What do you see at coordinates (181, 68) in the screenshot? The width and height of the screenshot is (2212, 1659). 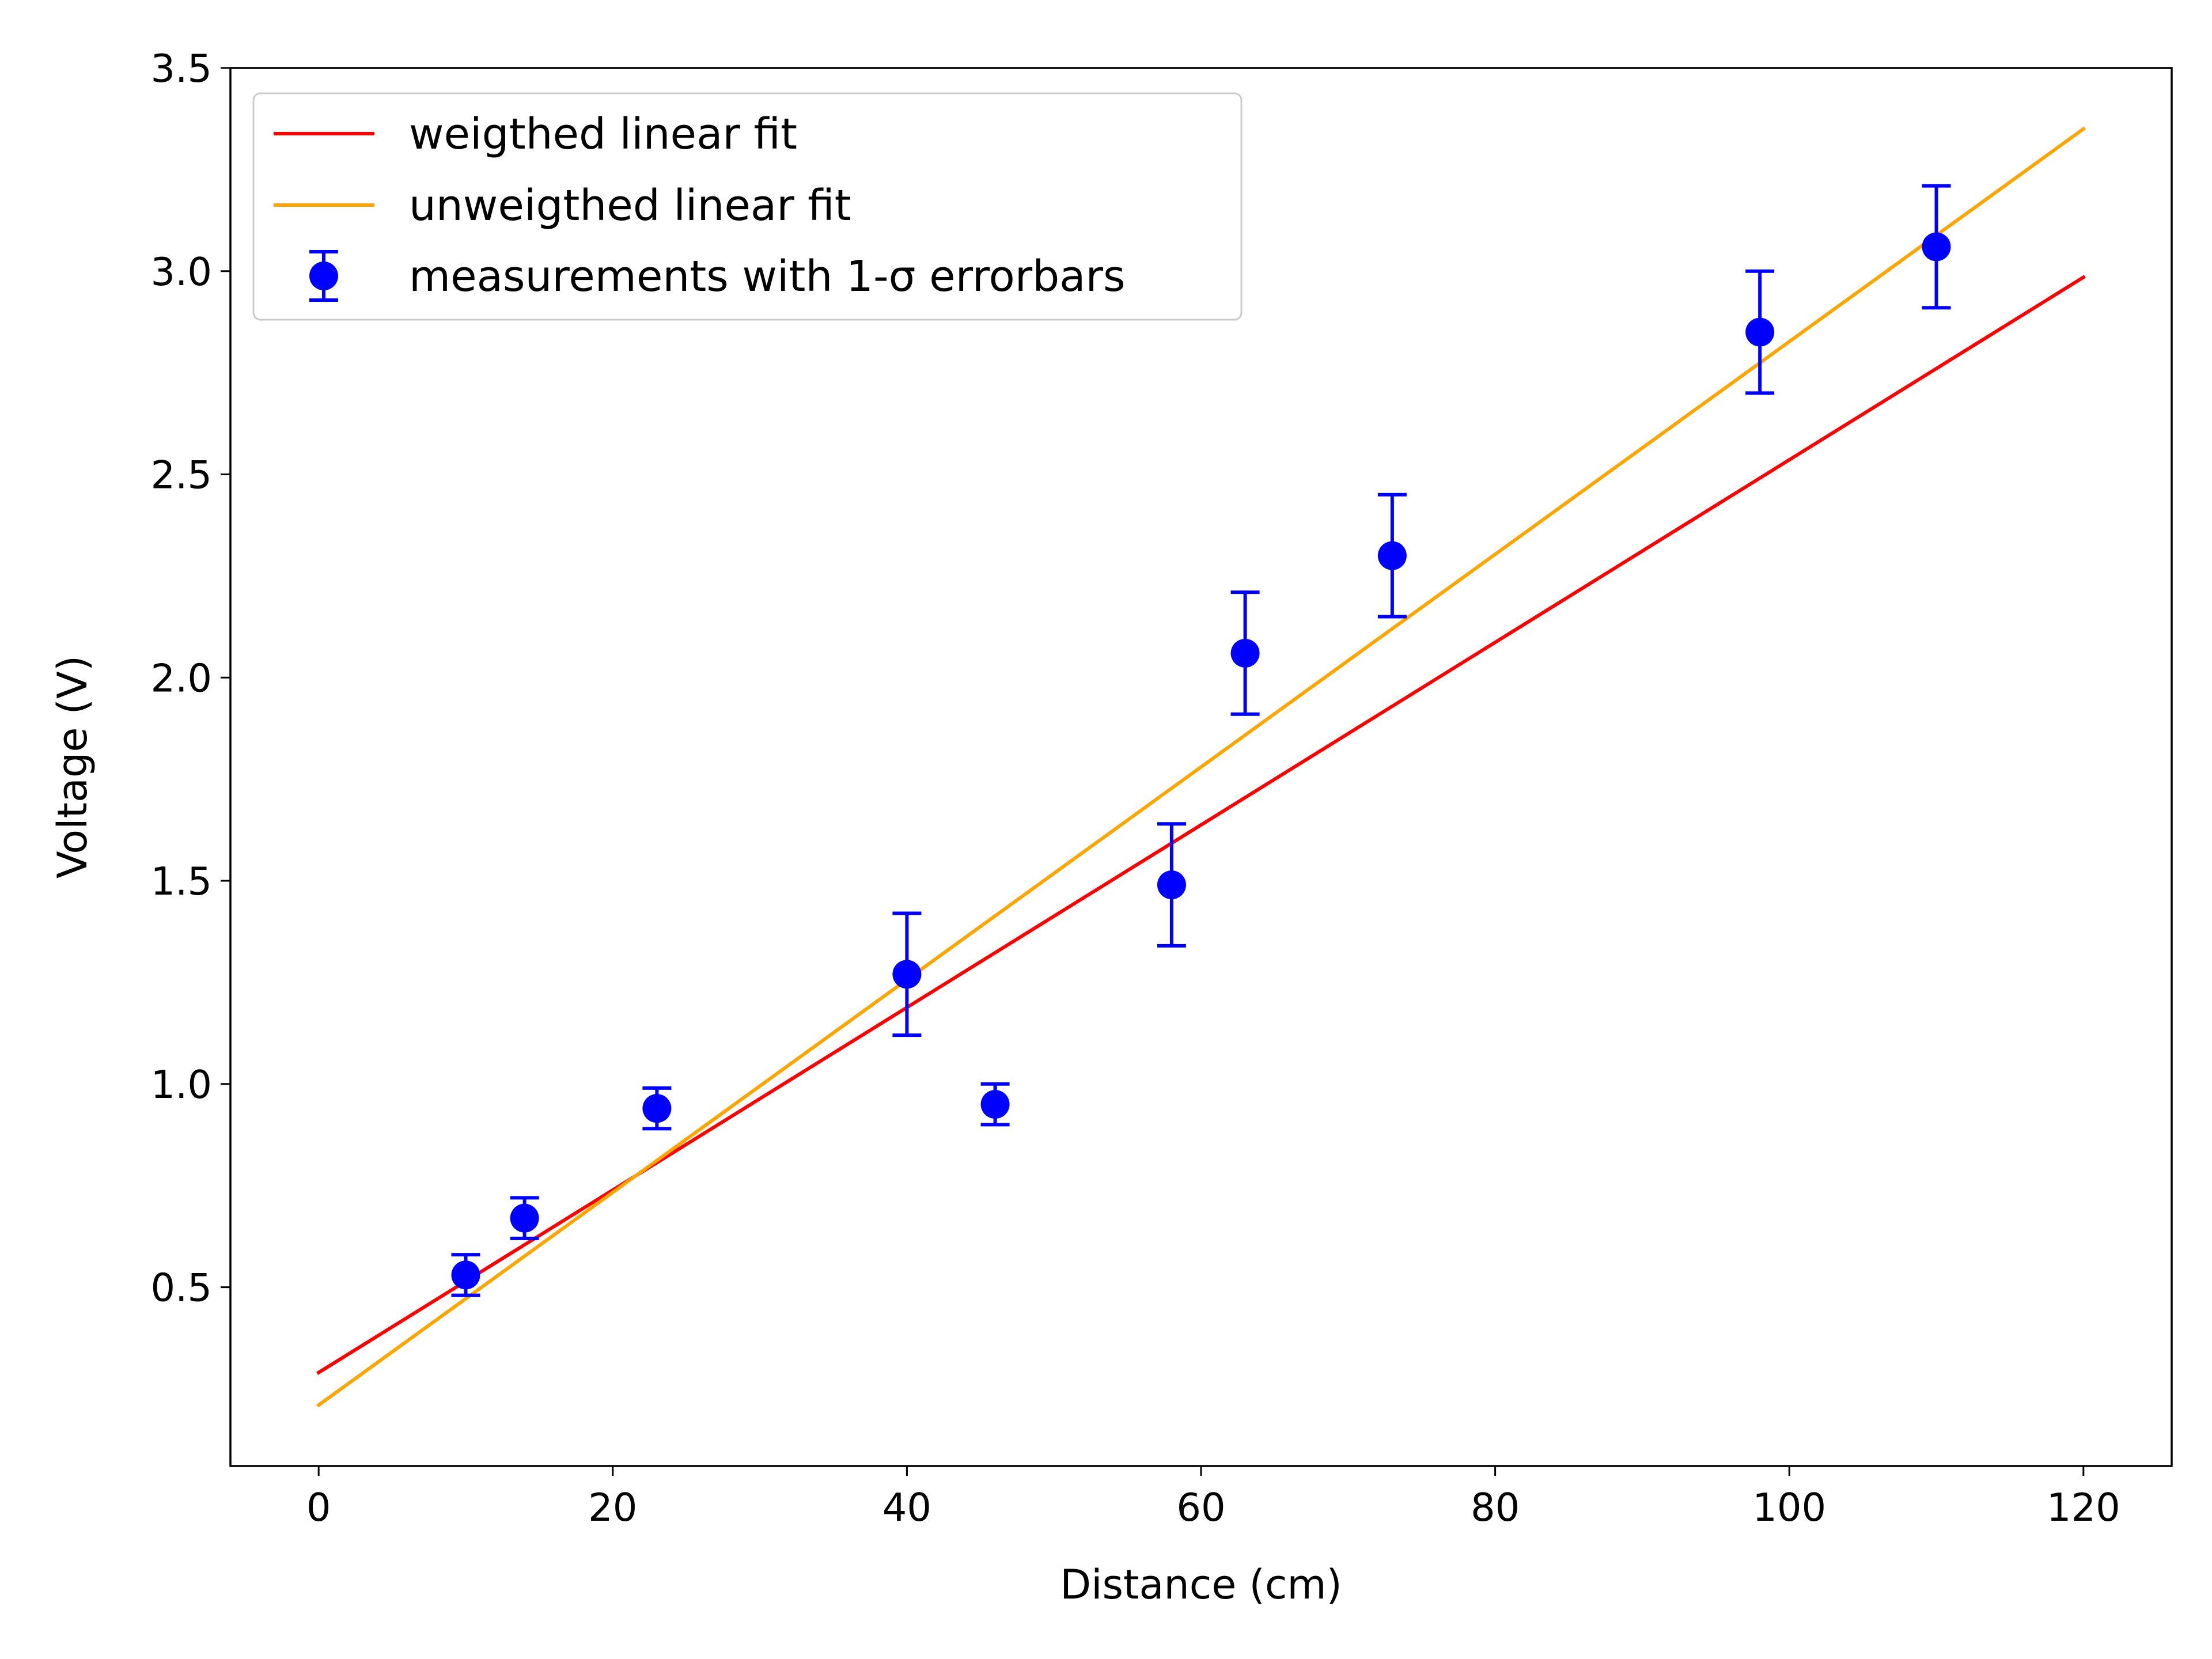 I see `y-tick-label: 3.5` at bounding box center [181, 68].